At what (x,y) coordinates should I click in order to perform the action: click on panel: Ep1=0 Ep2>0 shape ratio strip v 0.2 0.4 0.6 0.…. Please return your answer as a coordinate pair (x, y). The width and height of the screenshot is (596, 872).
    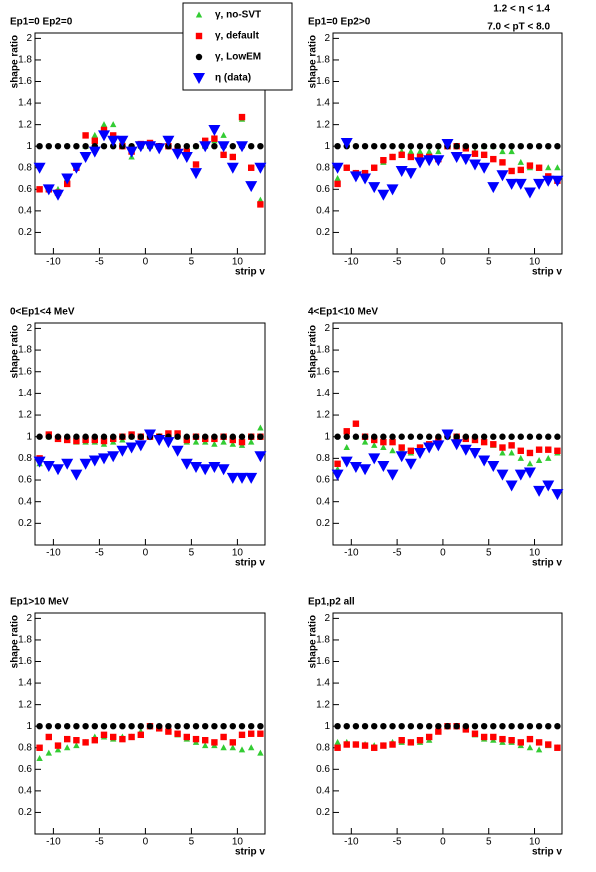
    Looking at the image, I should click on (436, 141).